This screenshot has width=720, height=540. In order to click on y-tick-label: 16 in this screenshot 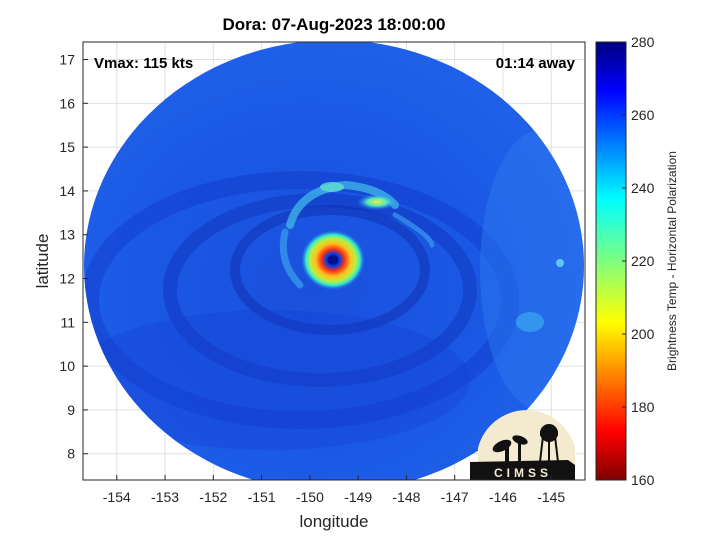, I will do `click(67, 103)`.